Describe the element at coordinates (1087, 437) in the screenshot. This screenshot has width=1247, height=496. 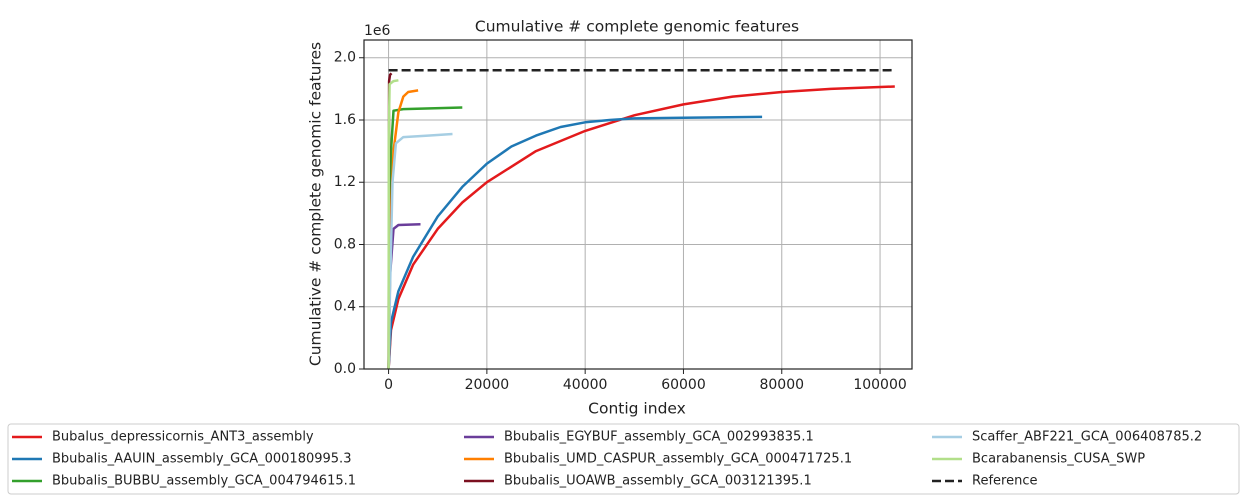
I see `legend-label: Scaffer_ABF221_GCA_006408785.2` at that location.